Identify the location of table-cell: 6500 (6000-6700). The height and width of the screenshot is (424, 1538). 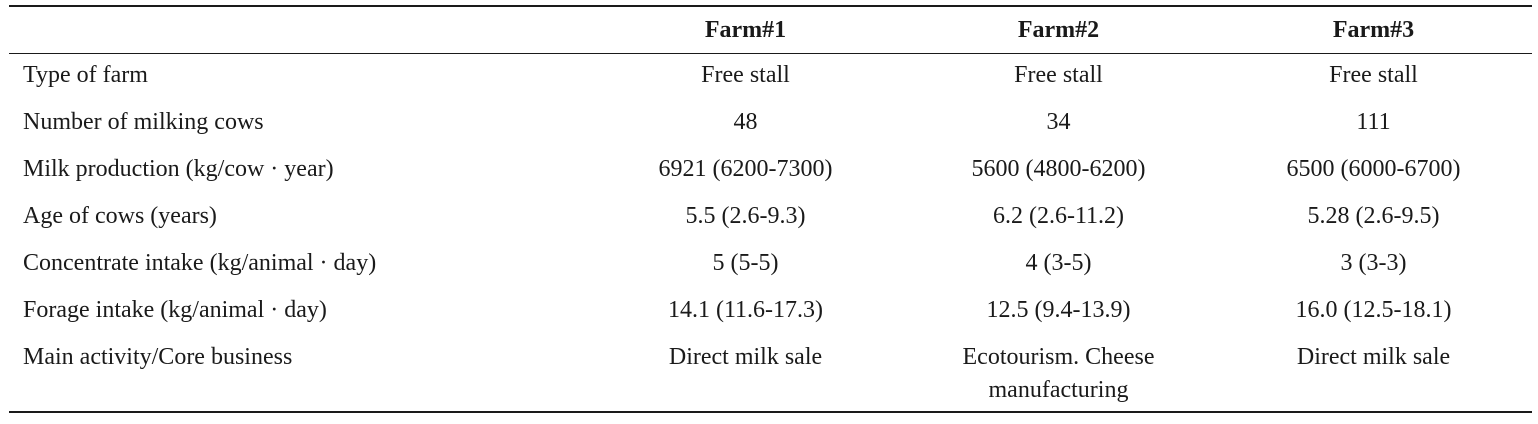
(1373, 169).